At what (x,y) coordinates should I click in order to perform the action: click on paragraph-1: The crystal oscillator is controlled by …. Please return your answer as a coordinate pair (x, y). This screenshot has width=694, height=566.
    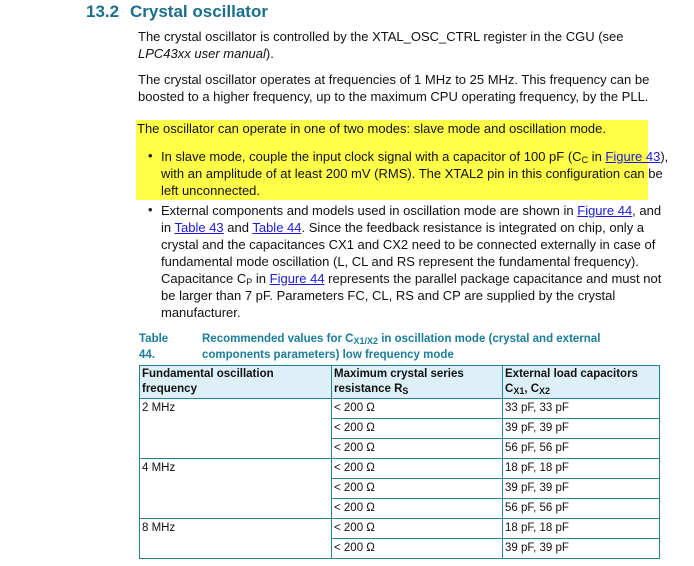
    Looking at the image, I should click on (403, 45).